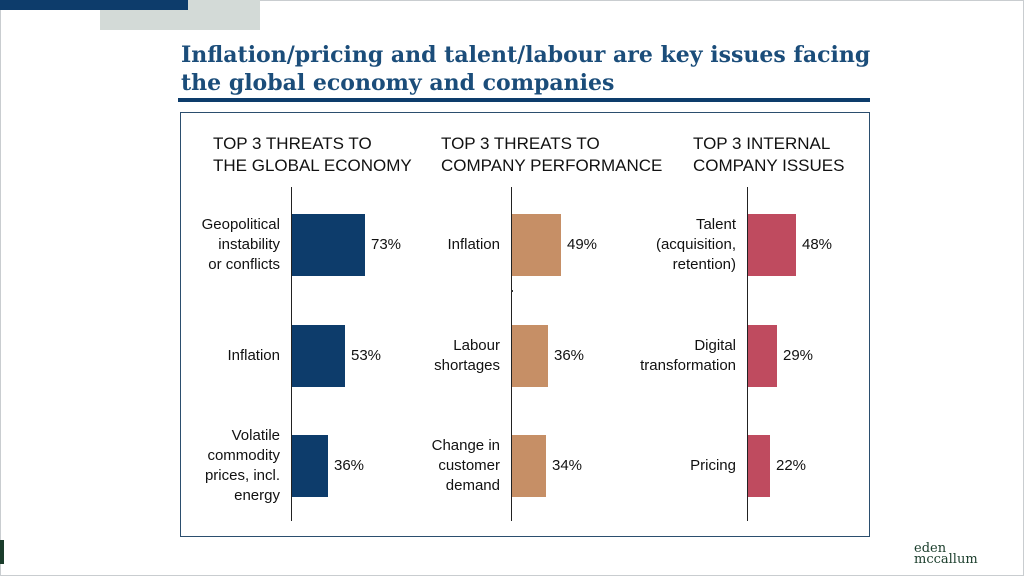 This screenshot has height=576, width=1024. I want to click on data-label: 73%, so click(386, 244).